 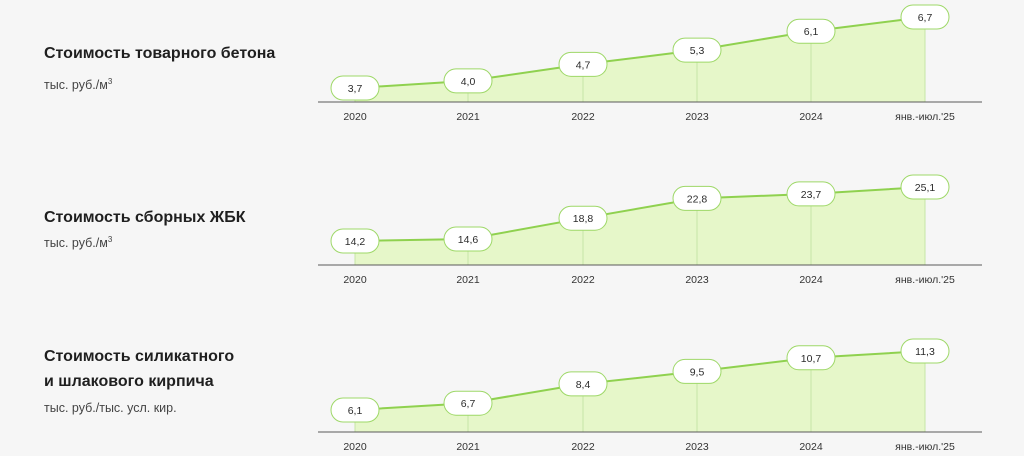 I want to click on data-point: 18,8, so click(x=583, y=218).